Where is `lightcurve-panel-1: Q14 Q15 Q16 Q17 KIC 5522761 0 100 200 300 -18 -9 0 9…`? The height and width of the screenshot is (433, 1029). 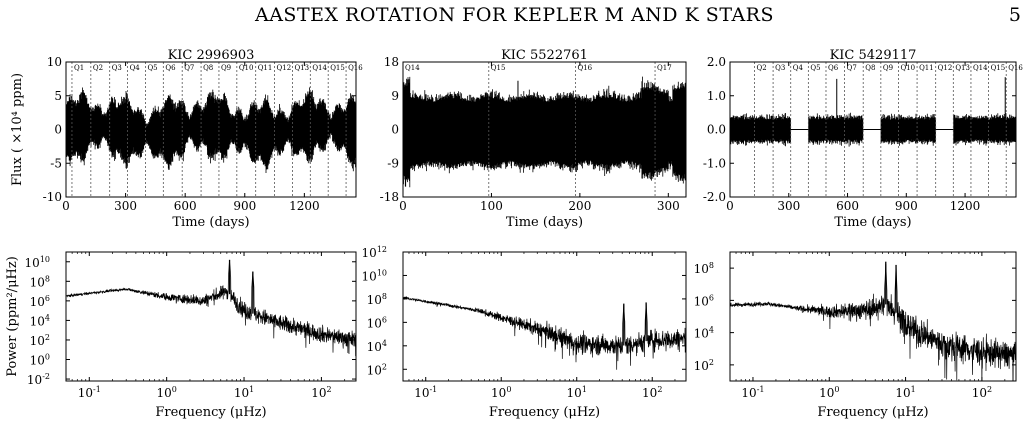 lightcurve-panel-1: Q14 Q15 Q16 Q17 KIC 5522761 0 100 200 300 -18 -9 0 9… is located at coordinates (533, 139).